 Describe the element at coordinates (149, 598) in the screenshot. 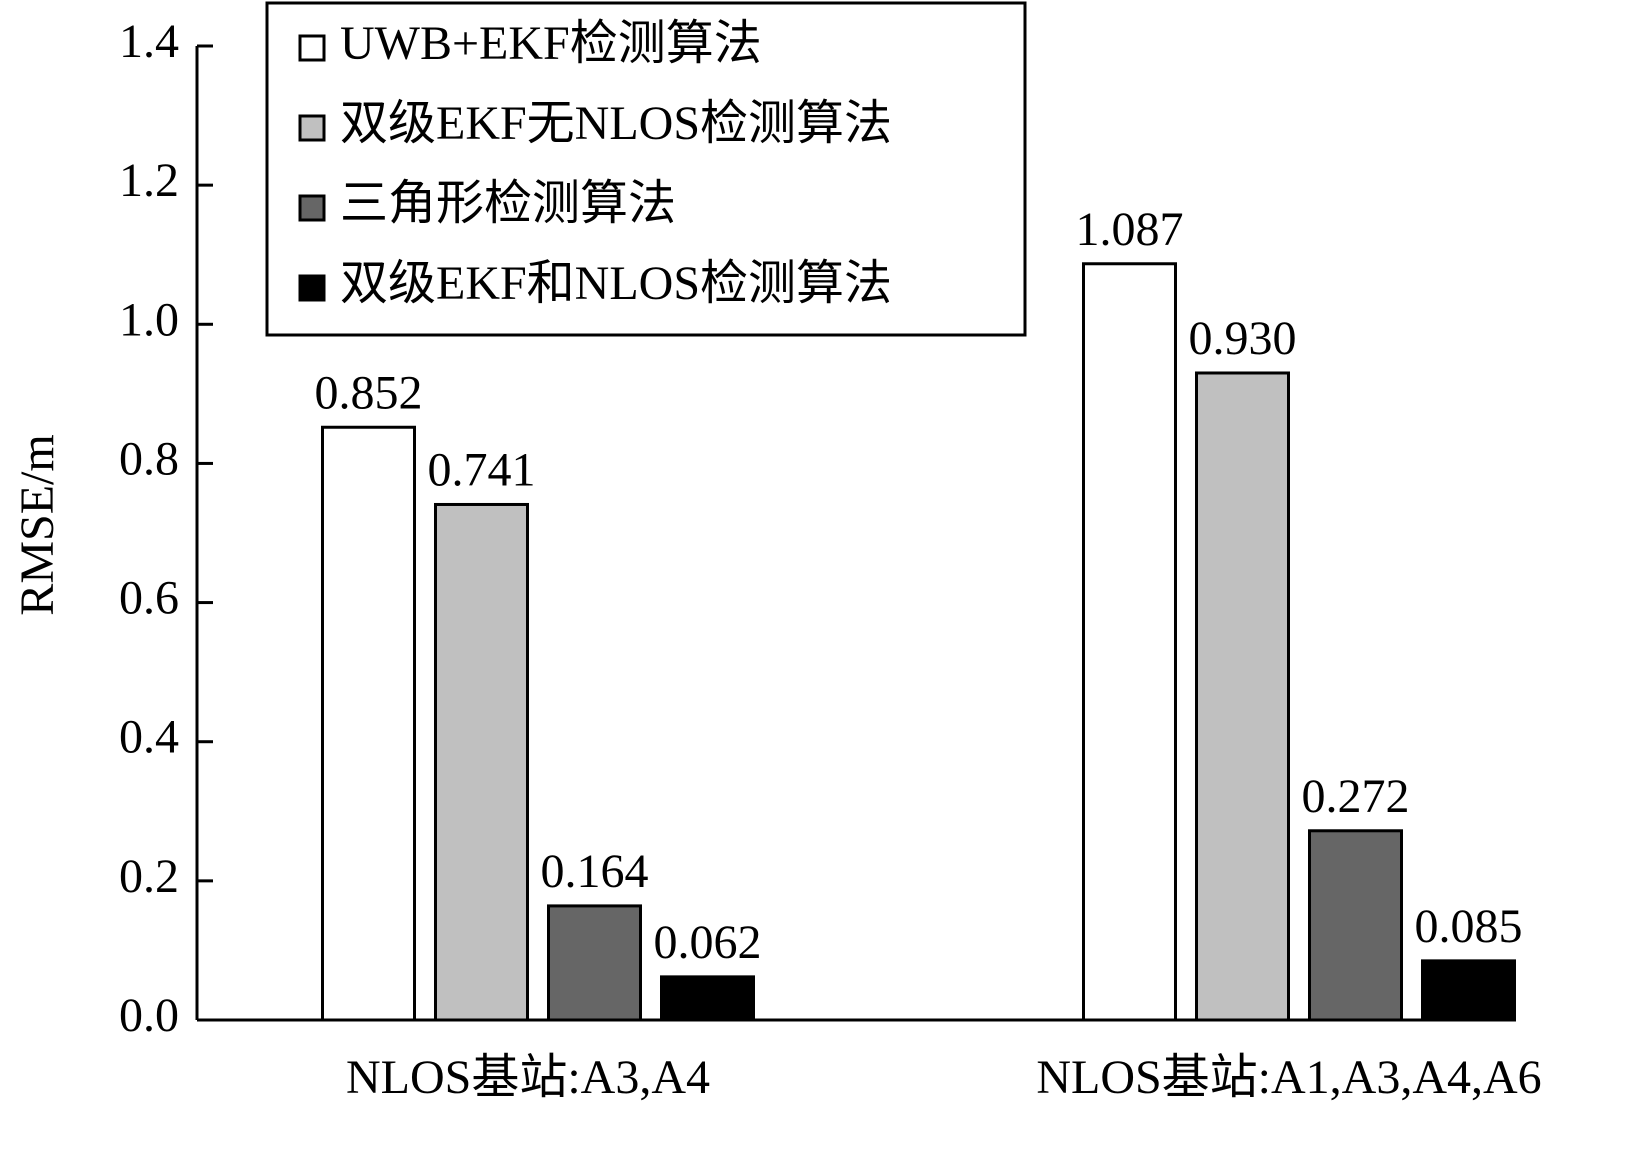

I see `y-tick-label: 0.6` at that location.